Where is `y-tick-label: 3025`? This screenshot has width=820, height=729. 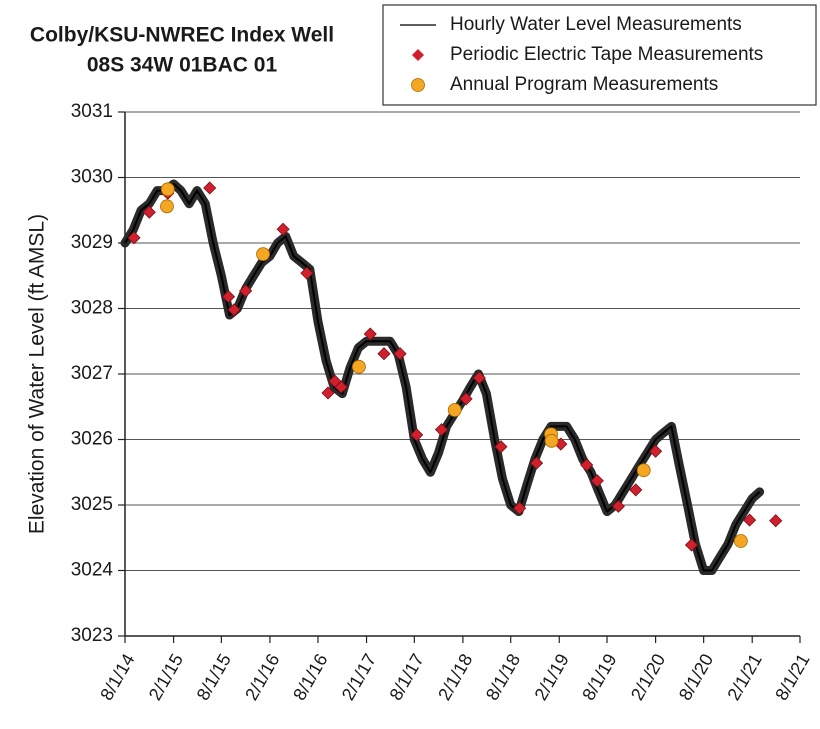
y-tick-label: 3025 is located at coordinates (92, 504).